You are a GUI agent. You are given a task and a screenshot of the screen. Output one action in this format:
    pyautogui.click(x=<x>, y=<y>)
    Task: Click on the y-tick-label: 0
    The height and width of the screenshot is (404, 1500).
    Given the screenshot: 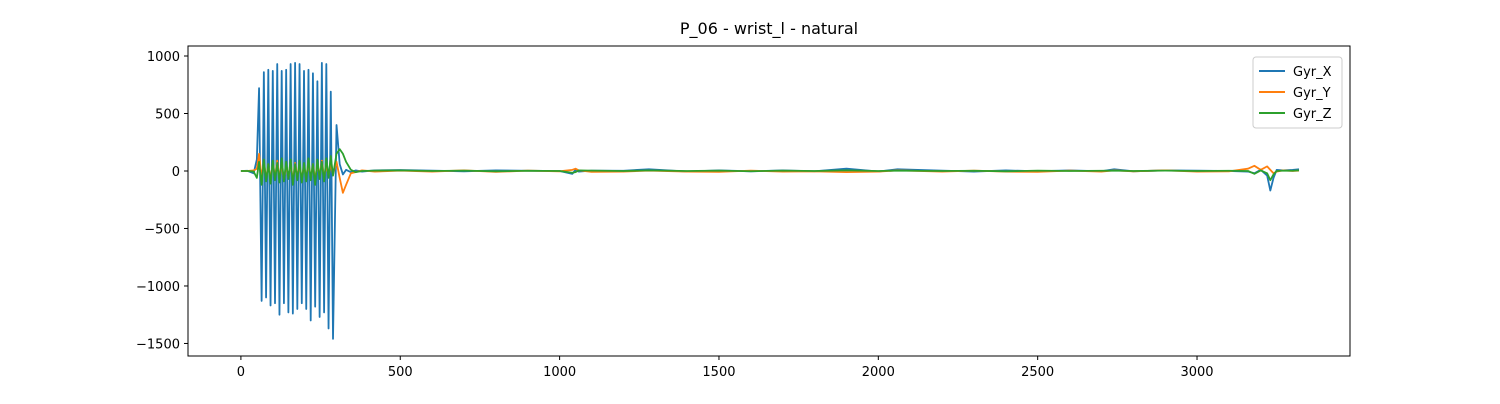 What is the action you would take?
    pyautogui.click(x=176, y=172)
    